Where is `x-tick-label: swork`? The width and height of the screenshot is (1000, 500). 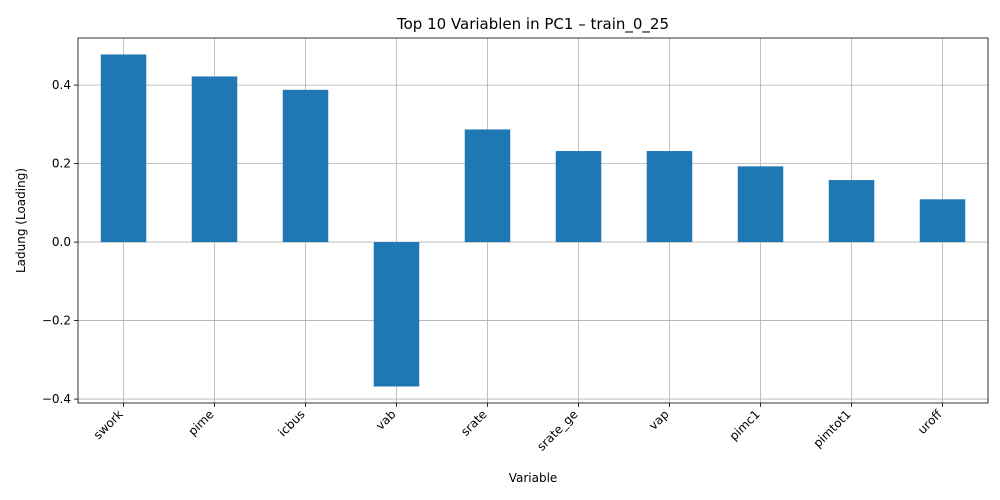
x-tick-label: swork is located at coordinates (108, 424).